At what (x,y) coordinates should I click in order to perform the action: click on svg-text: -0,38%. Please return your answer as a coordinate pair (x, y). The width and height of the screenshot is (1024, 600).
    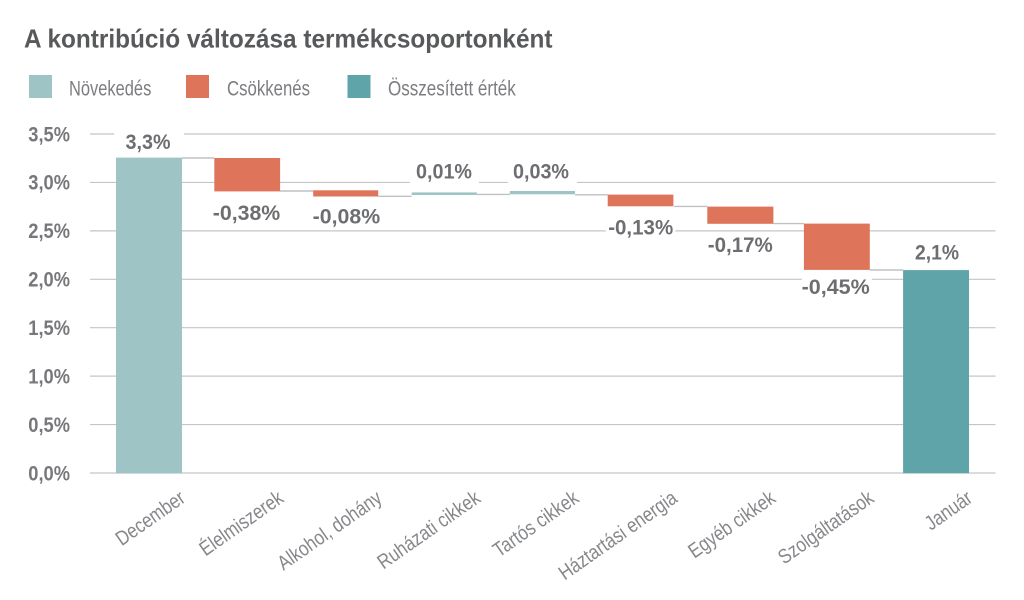
    Looking at the image, I should click on (247, 213).